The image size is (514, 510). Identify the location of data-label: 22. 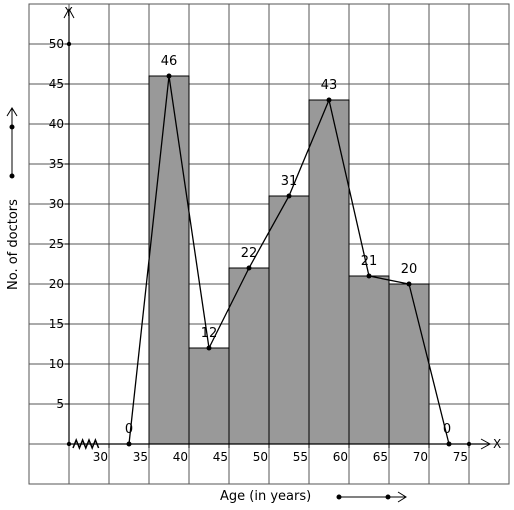
(249, 253).